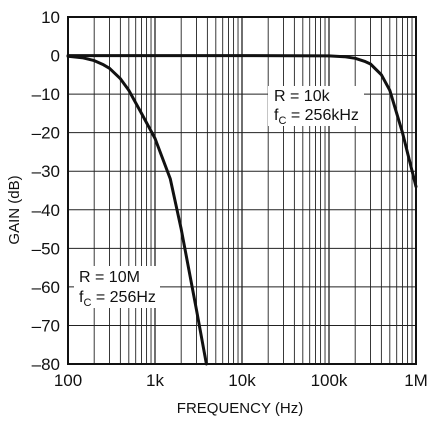 The image size is (435, 423). Describe the element at coordinates (46, 133) in the screenshot. I see `y-tick-label: –20` at that location.